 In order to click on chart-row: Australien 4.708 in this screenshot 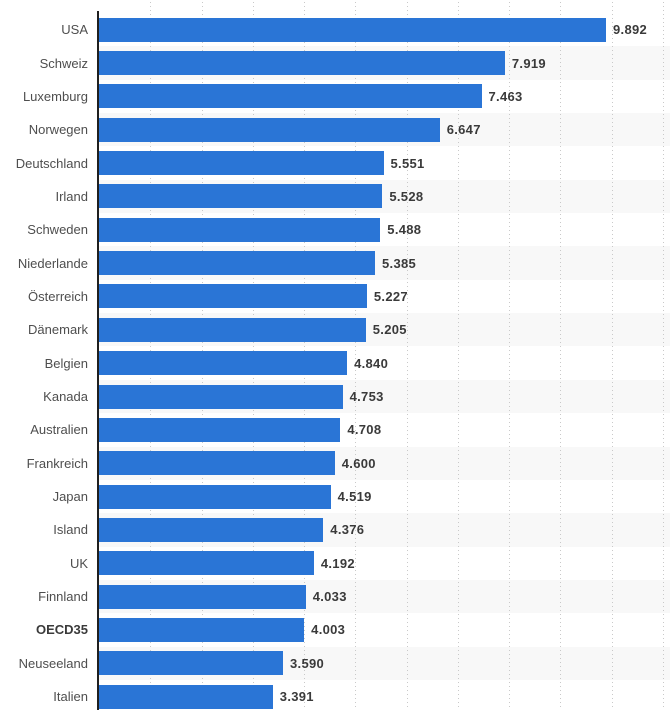, I will do `click(335, 429)`.